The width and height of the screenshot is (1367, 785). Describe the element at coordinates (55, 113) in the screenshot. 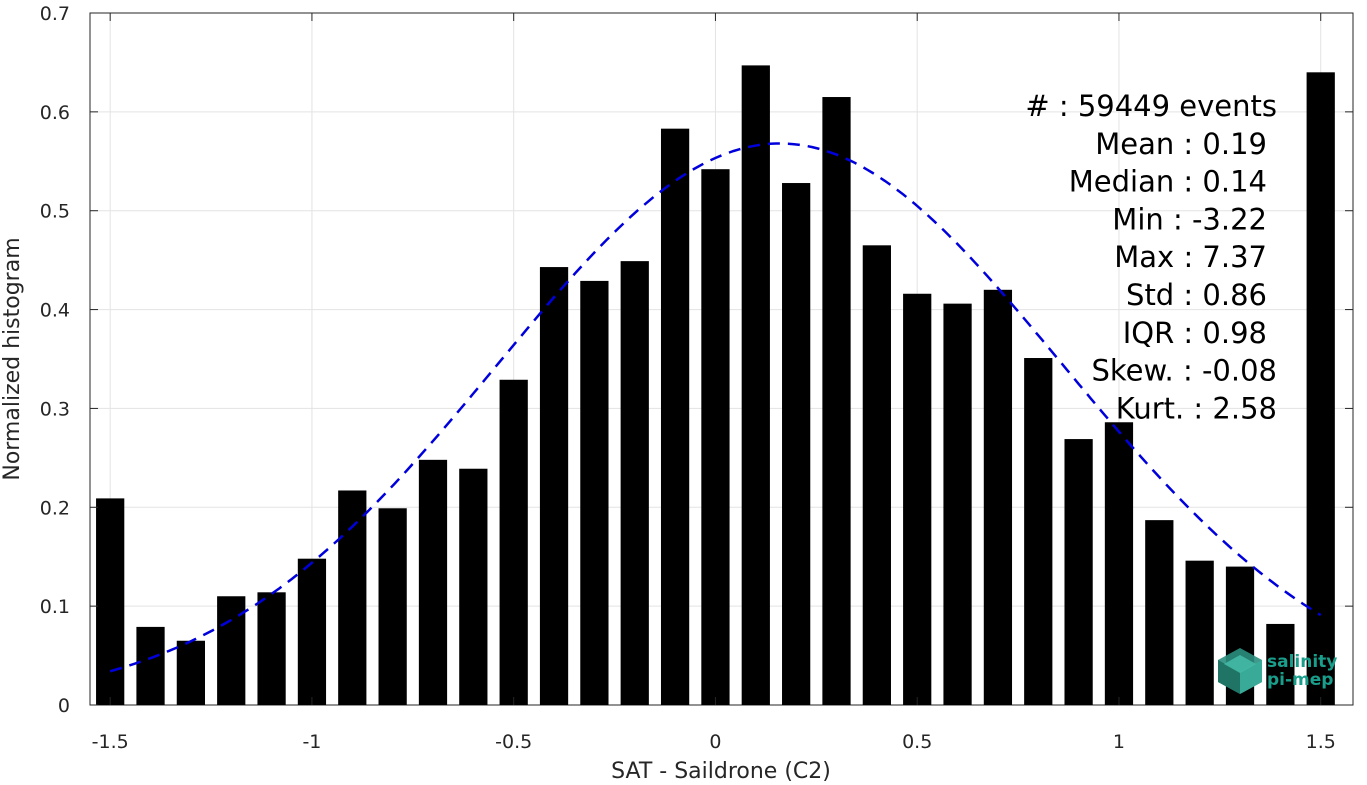

I see `y-tick-label: 0.6` at that location.